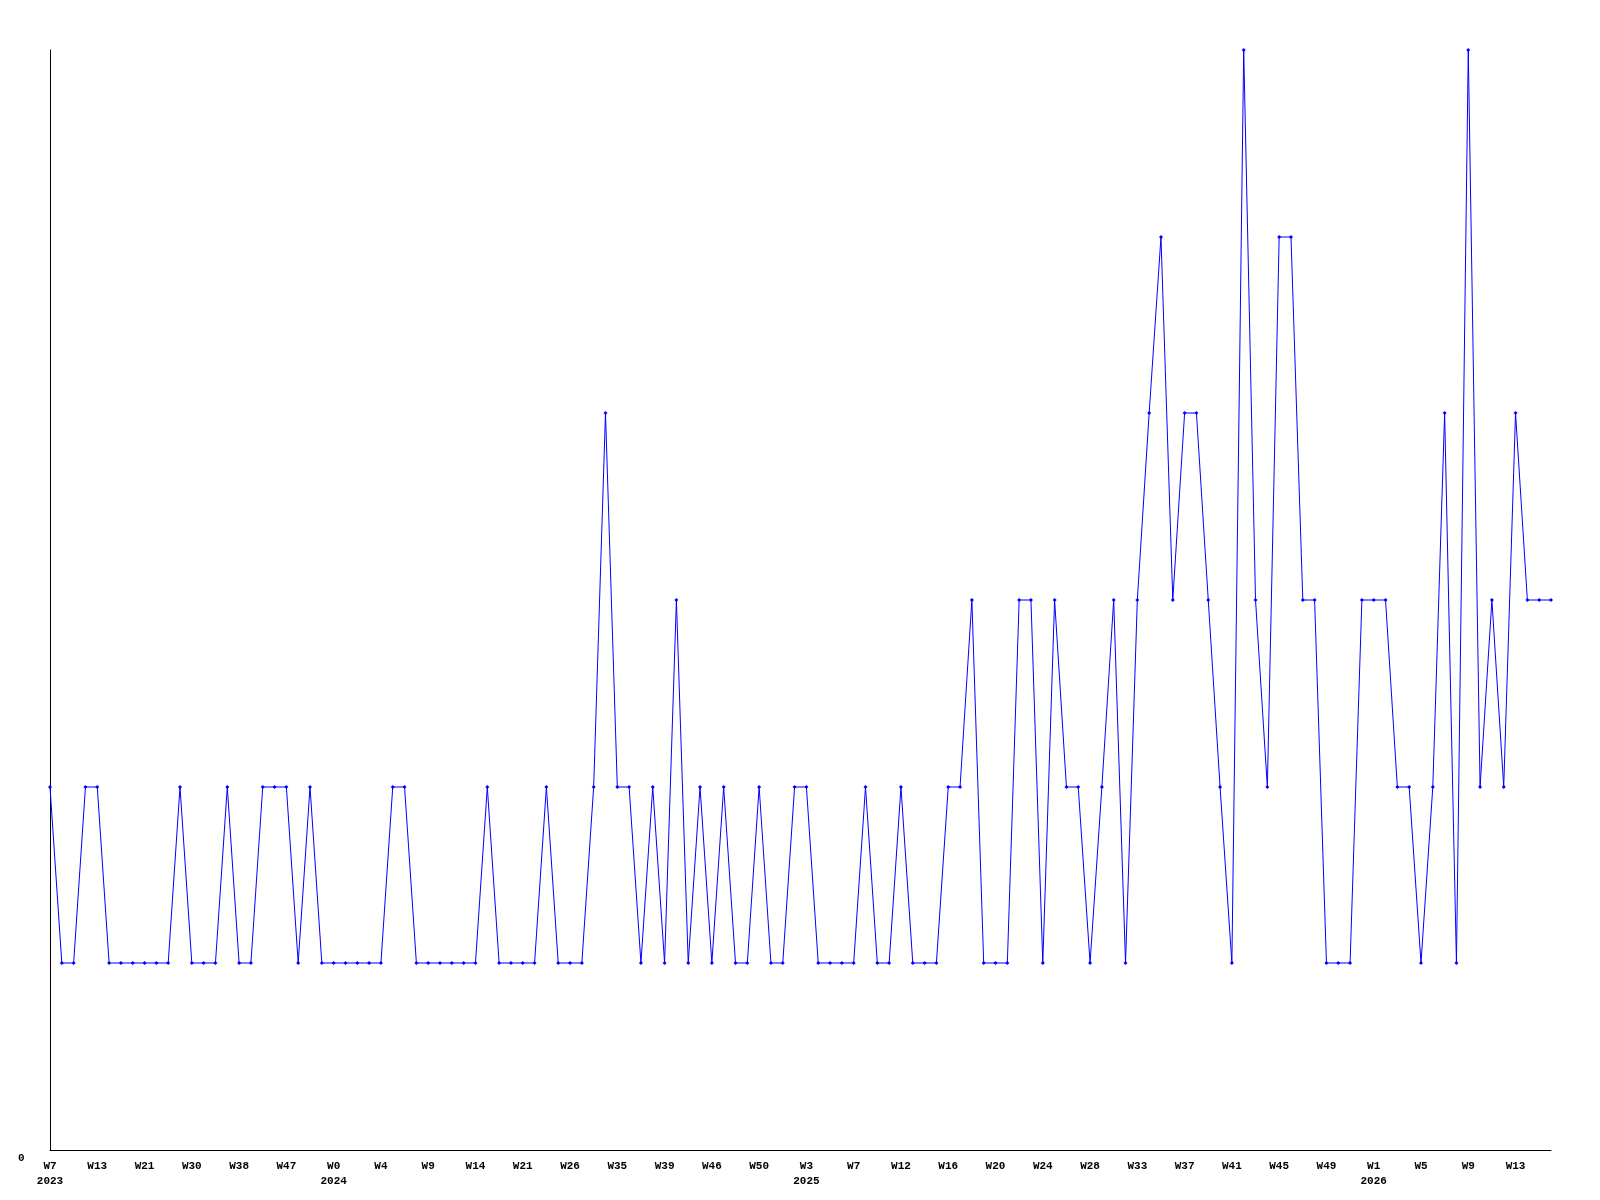  What do you see at coordinates (381, 1165) in the screenshot?
I see `x-tick-label: W4` at bounding box center [381, 1165].